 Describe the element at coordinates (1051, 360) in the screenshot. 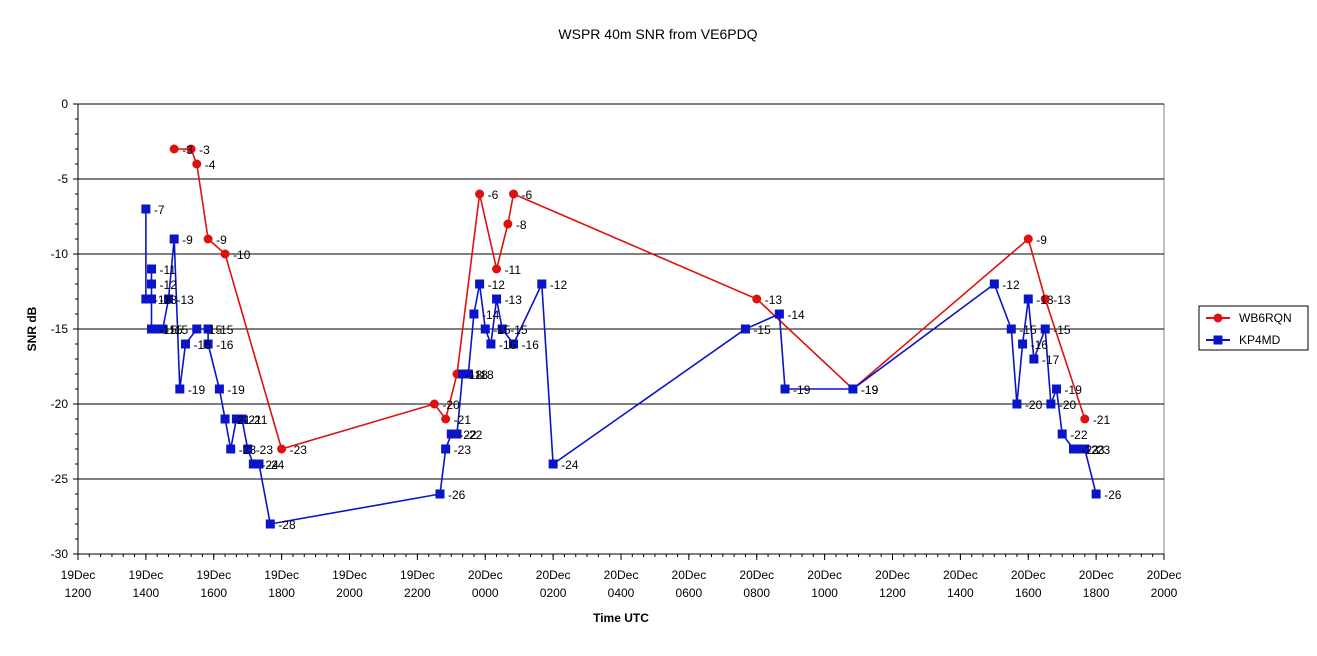

I see `data-label-kp4md: -17` at that location.